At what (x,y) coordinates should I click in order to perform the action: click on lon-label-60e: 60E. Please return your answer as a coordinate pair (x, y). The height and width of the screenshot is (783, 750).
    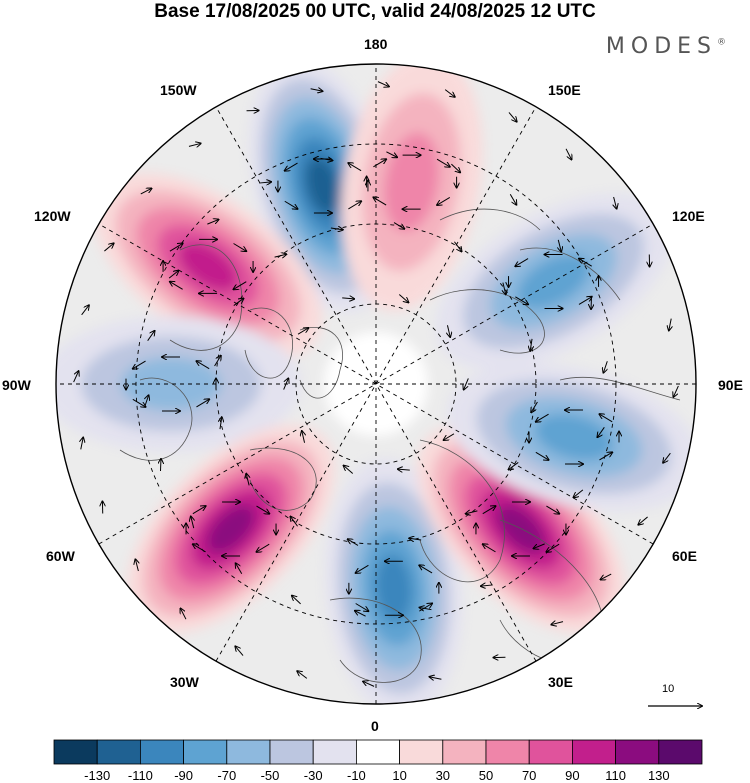
    Looking at the image, I should click on (684, 556).